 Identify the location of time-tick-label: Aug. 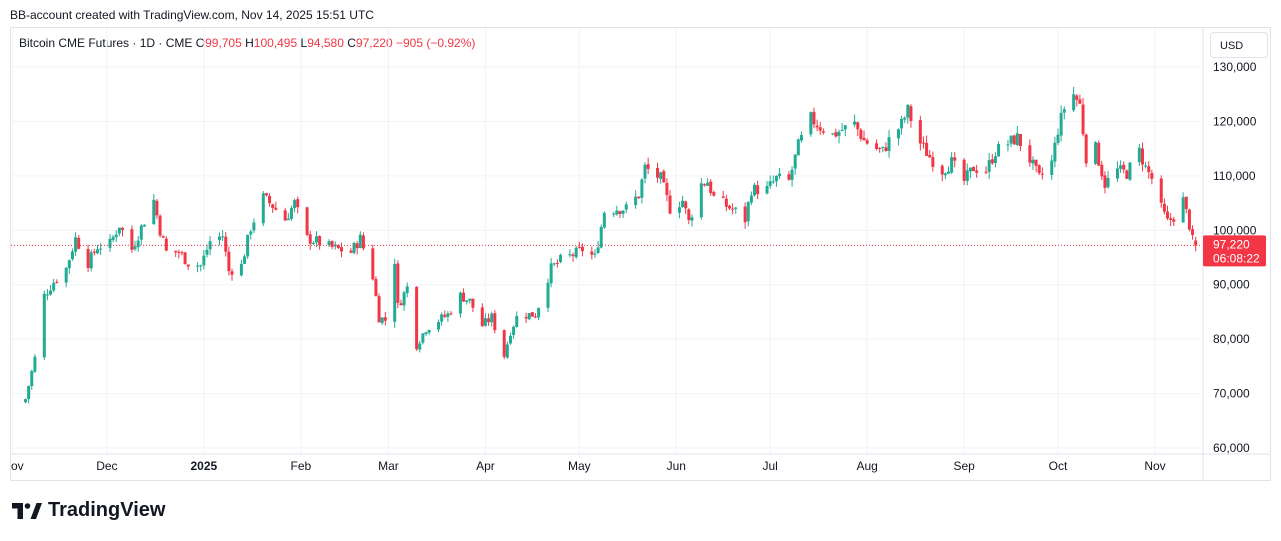
(866, 466).